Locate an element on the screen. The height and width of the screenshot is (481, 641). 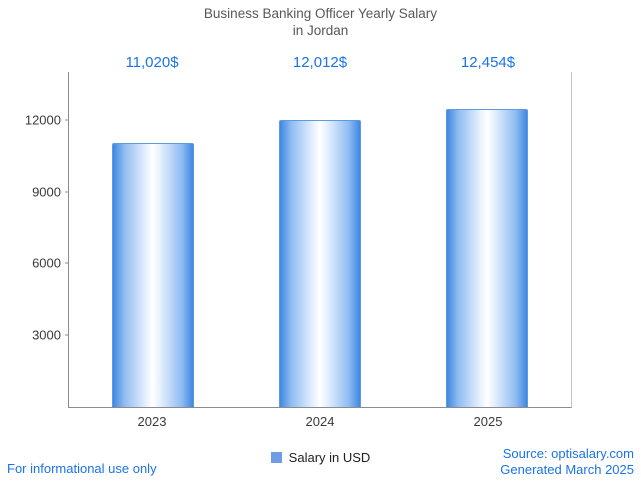
bar-2025 is located at coordinates (487, 258).